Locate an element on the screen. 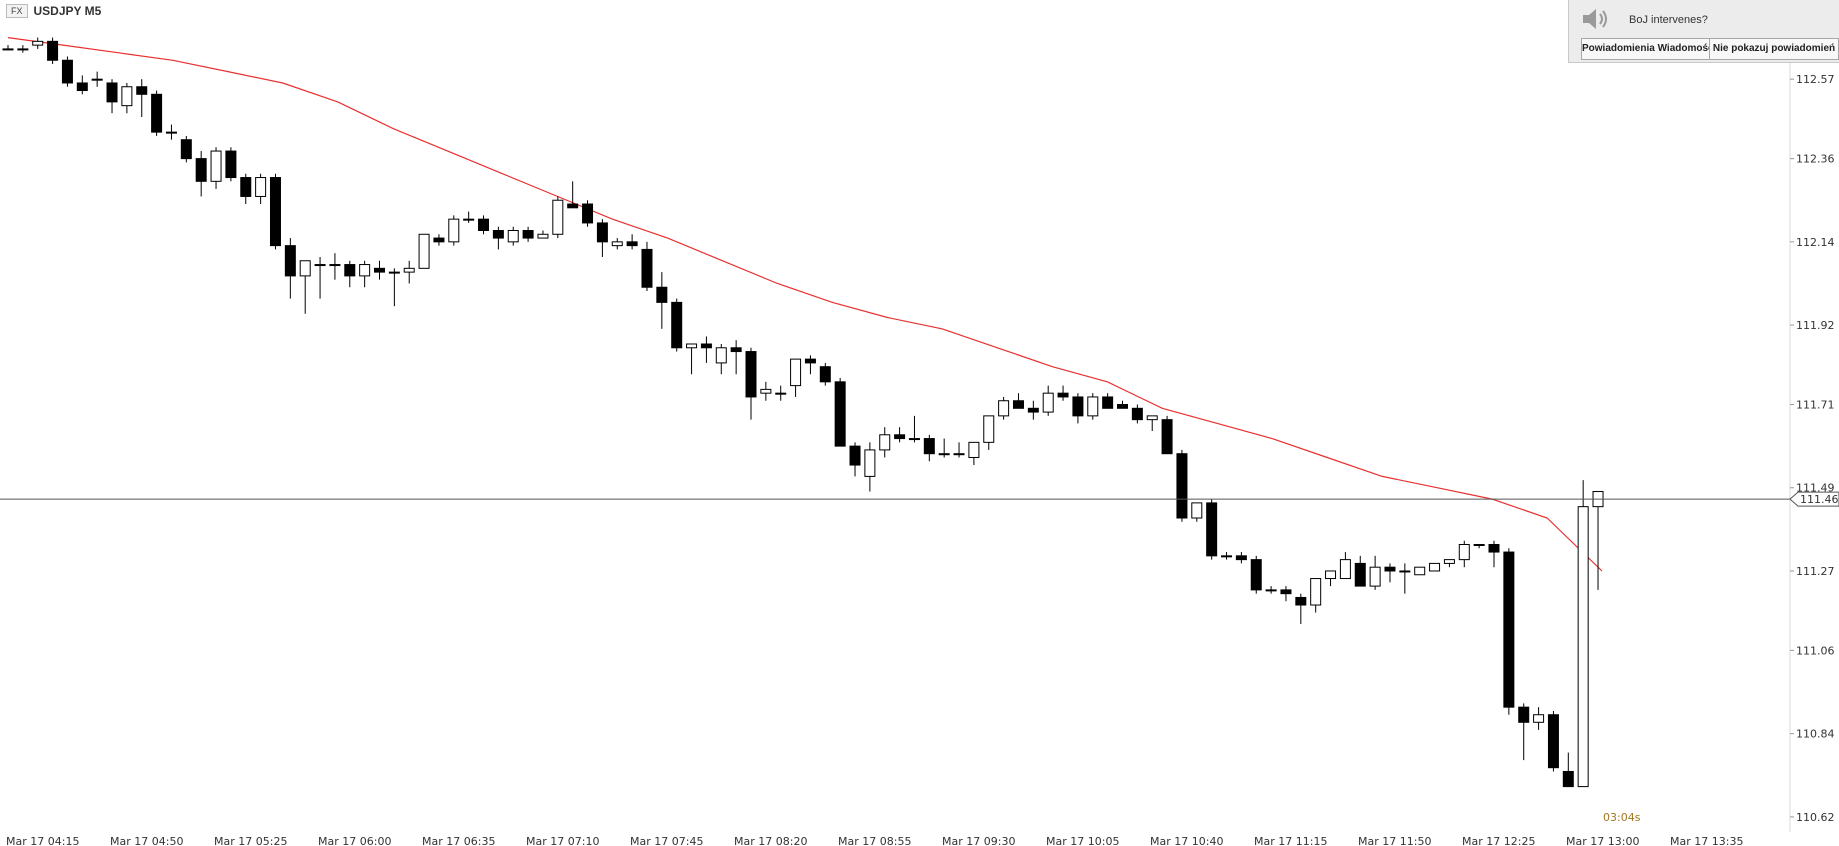 This screenshot has height=846, width=1839. mute-notifications-button: Nie pokazuj powiadomień is located at coordinates (1774, 49).